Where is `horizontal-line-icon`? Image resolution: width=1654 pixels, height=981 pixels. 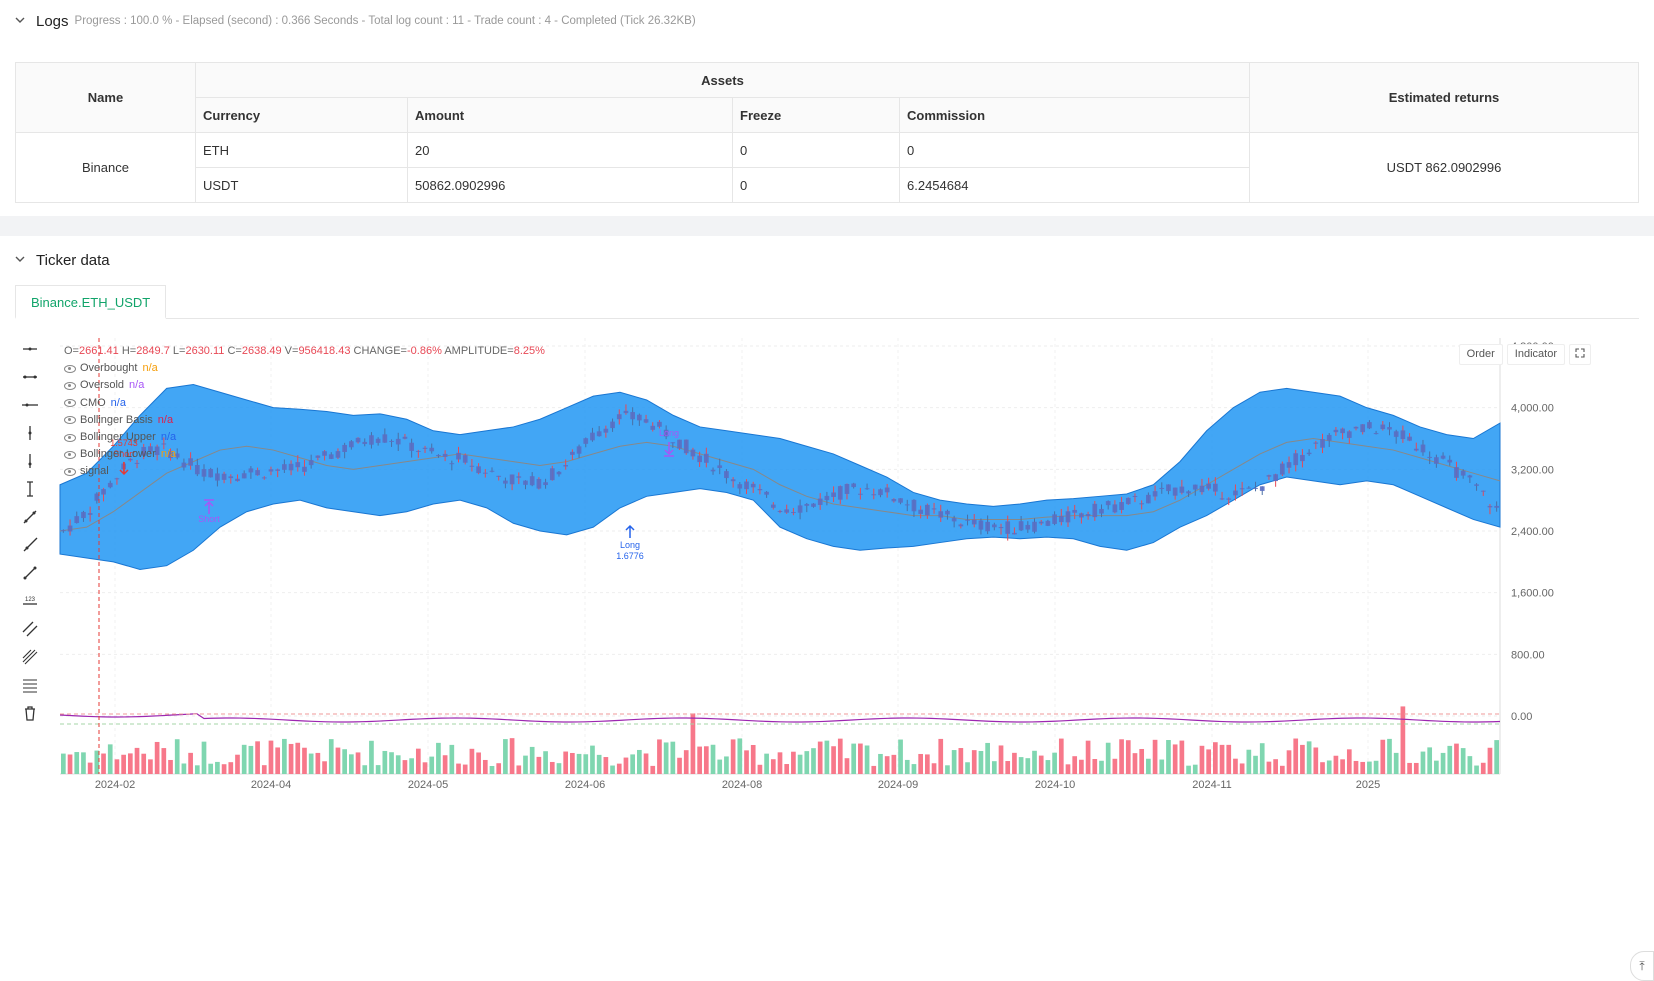 horizontal-line-icon is located at coordinates (30, 377).